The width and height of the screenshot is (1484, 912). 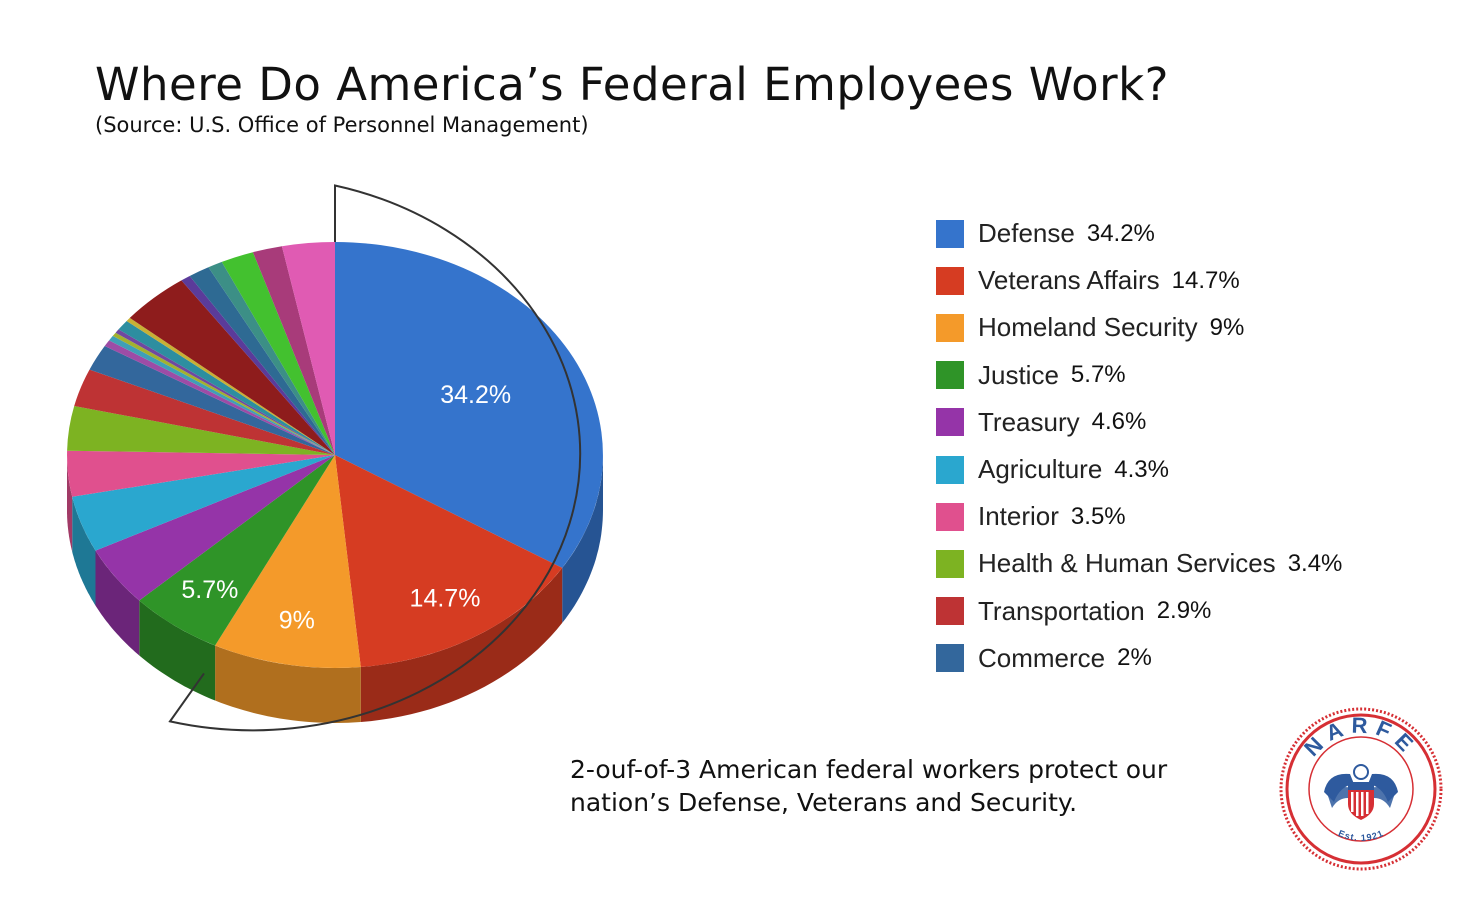 What do you see at coordinates (1139, 516) in the screenshot?
I see `legend-item-interior: Interior 3.5%` at bounding box center [1139, 516].